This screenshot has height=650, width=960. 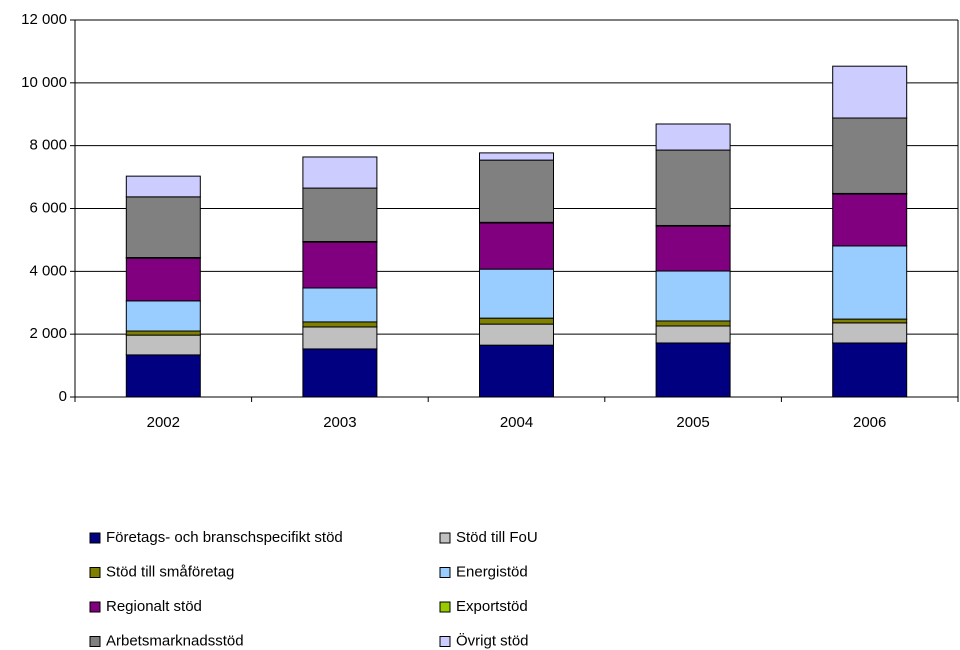 I want to click on legend-label: Regionalt stöd, so click(x=154, y=606).